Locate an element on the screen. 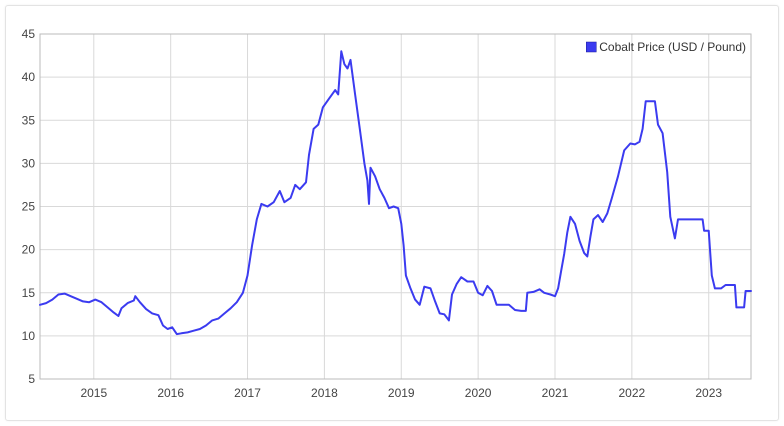  y-tick-label: 10 is located at coordinates (29, 336).